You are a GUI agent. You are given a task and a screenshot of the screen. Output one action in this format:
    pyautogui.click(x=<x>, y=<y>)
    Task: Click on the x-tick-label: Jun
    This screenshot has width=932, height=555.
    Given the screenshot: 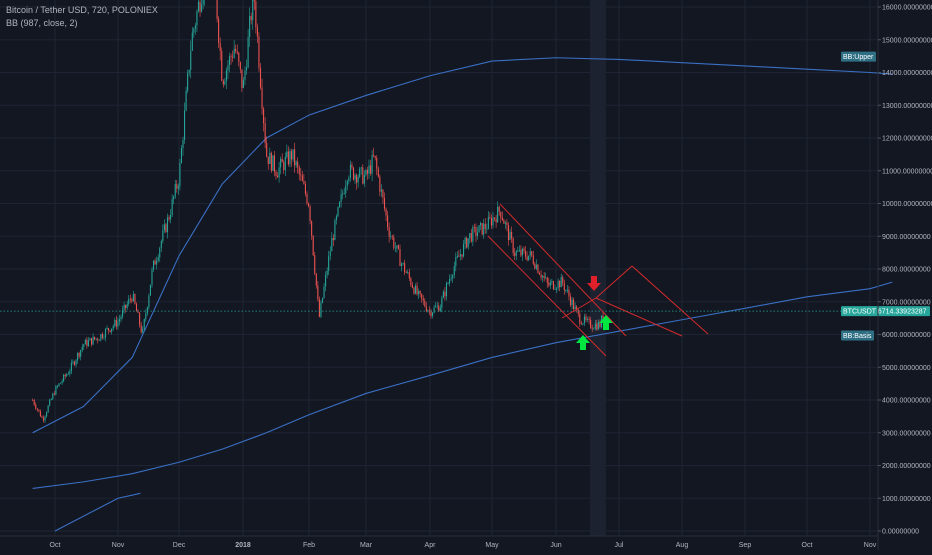 What is the action you would take?
    pyautogui.click(x=555, y=545)
    